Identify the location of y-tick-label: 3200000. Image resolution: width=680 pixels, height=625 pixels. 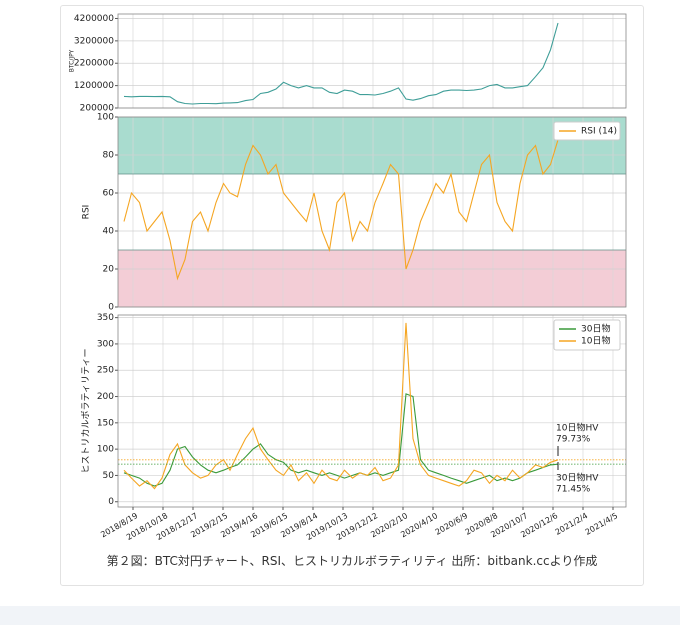
(94, 41).